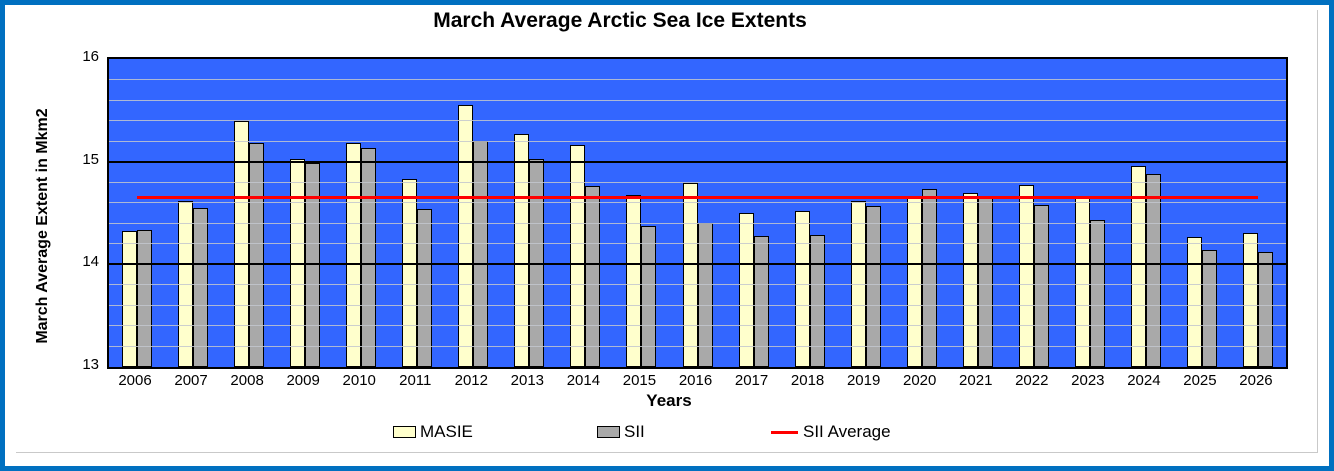 This screenshot has height=471, width=1334. I want to click on x-tick-label: 2023, so click(1088, 380).